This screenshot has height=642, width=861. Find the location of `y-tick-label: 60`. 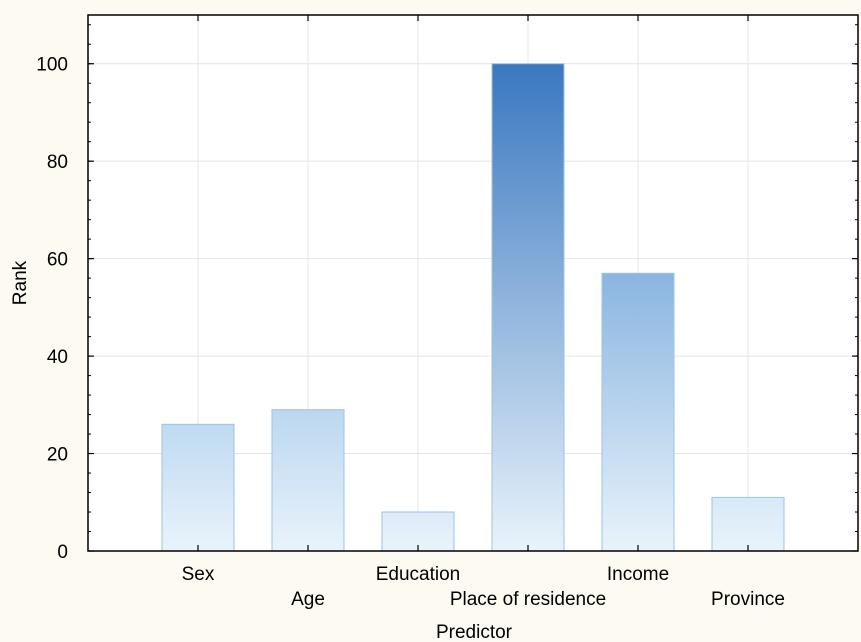

y-tick-label: 60 is located at coordinates (57, 260).